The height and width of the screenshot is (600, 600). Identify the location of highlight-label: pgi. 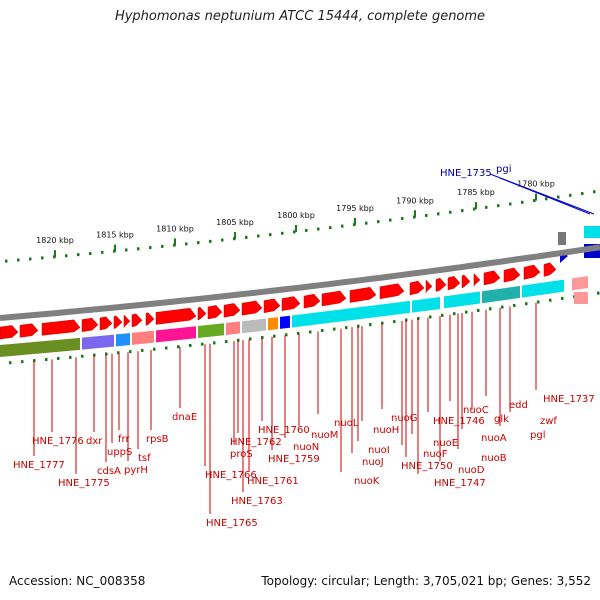
(503, 169).